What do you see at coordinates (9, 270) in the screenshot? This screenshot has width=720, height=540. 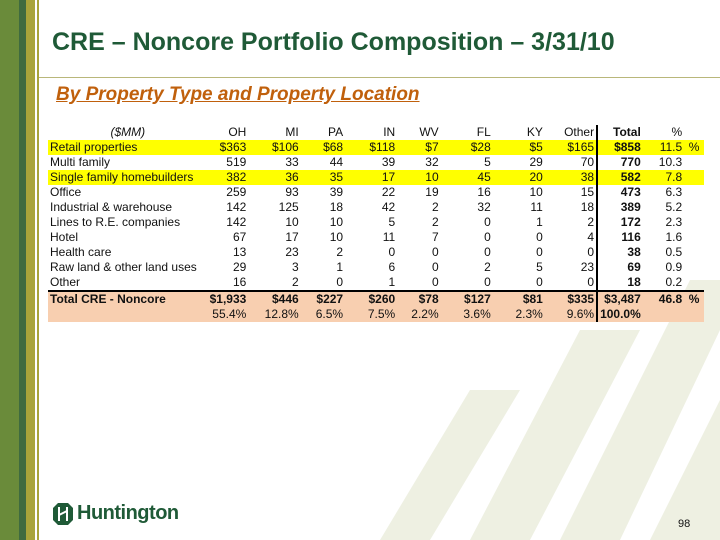 I see `left-bar-green` at bounding box center [9, 270].